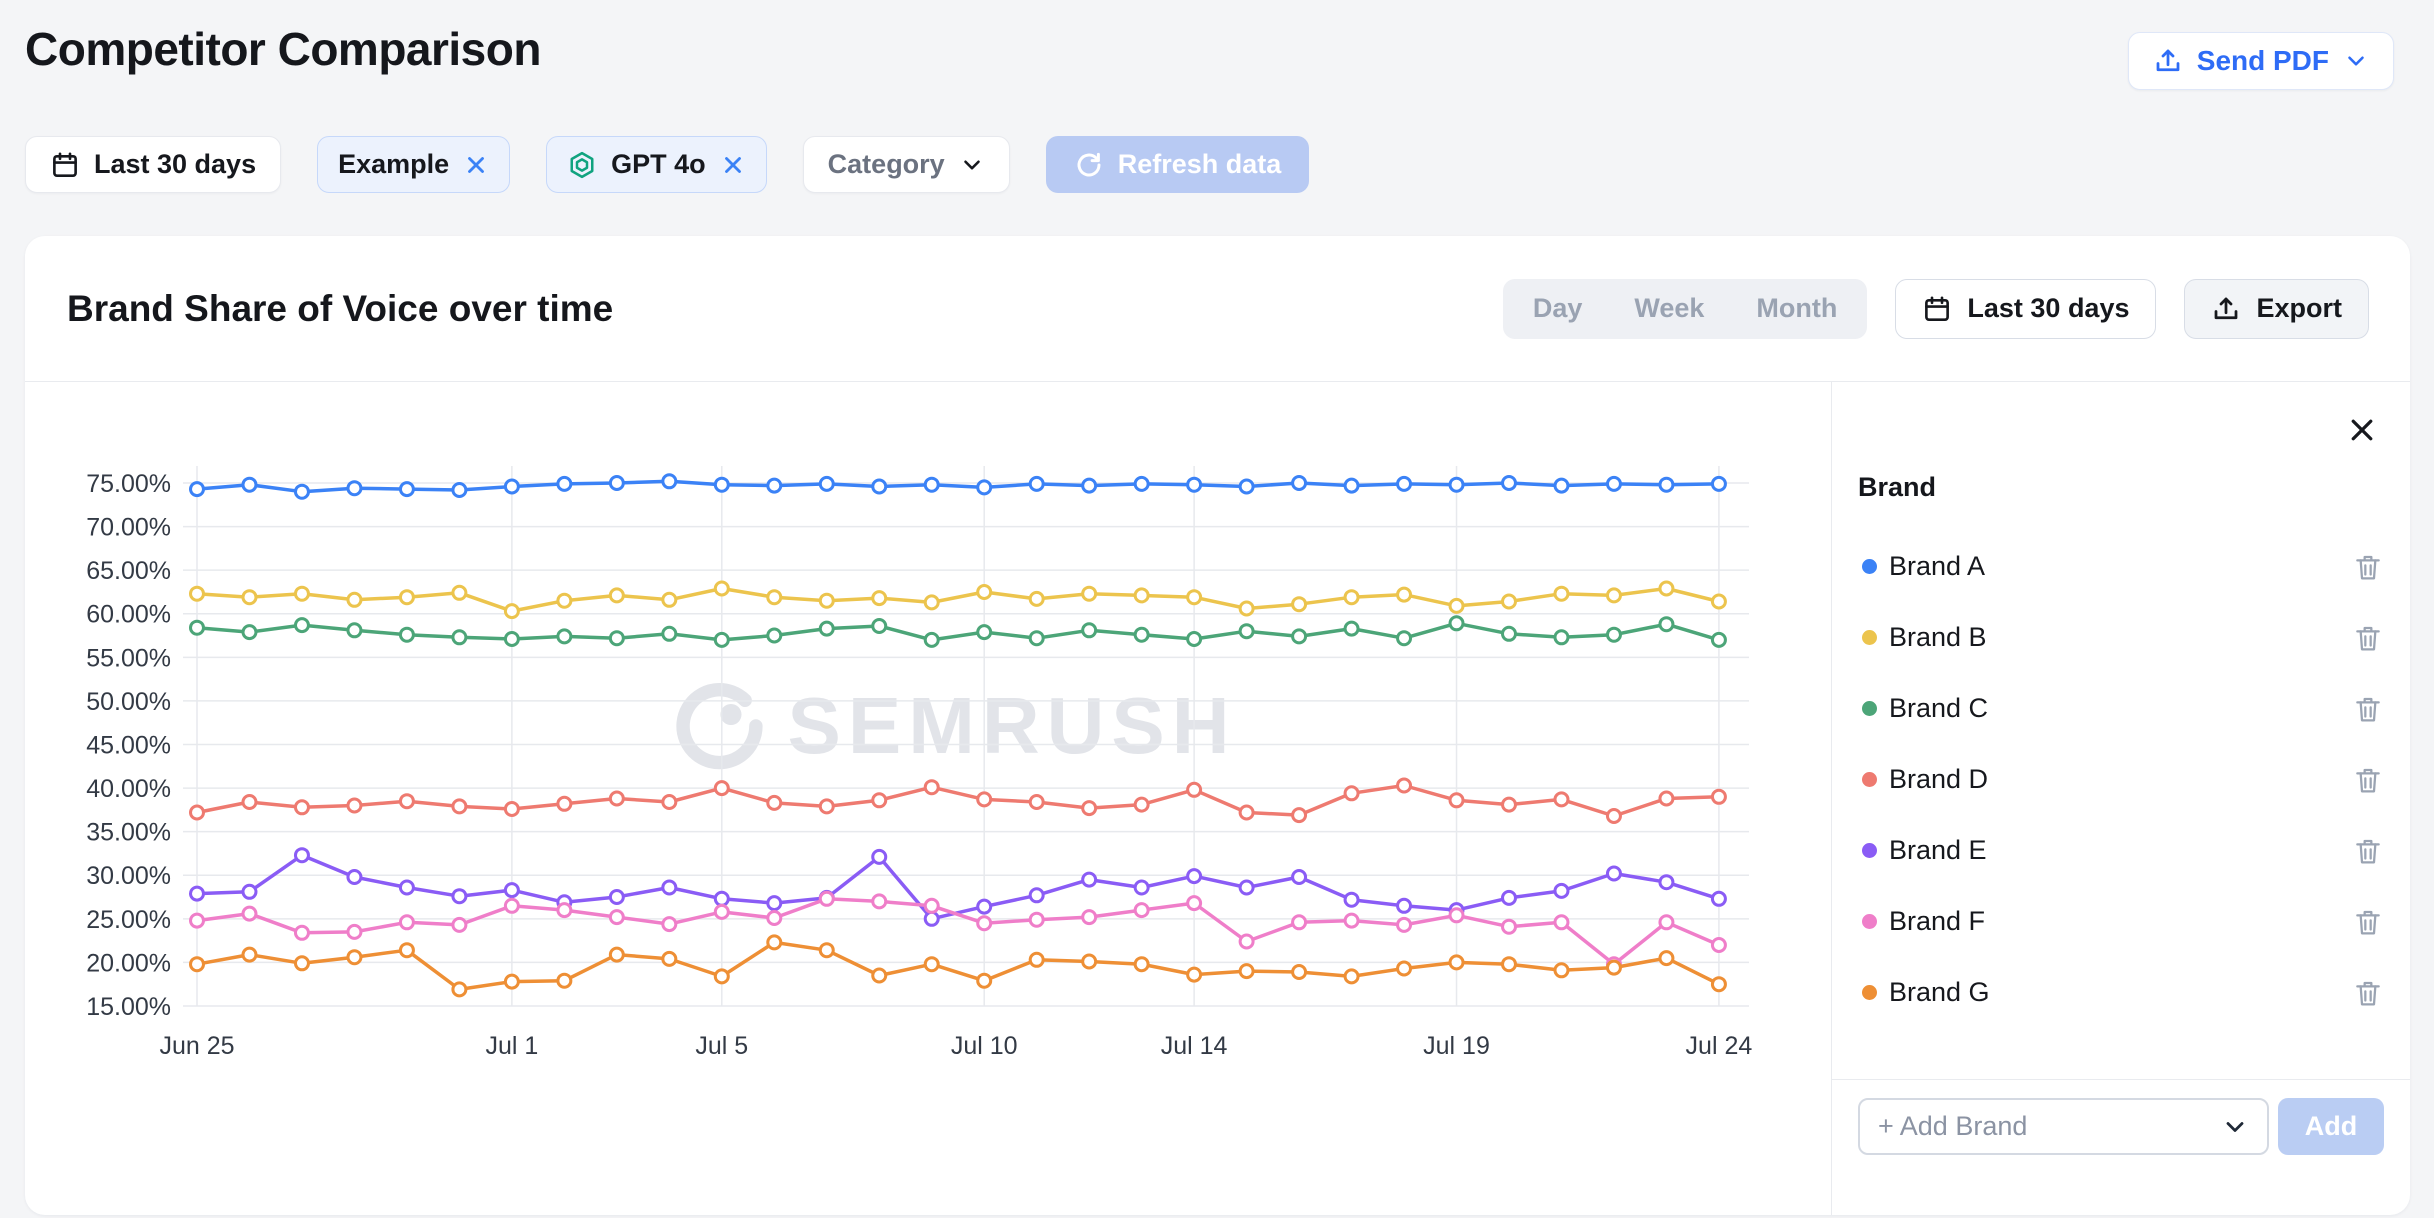 The height and width of the screenshot is (1218, 2434). Describe the element at coordinates (2048, 308) in the screenshot. I see `card-date-range-label: Last 30 days` at that location.